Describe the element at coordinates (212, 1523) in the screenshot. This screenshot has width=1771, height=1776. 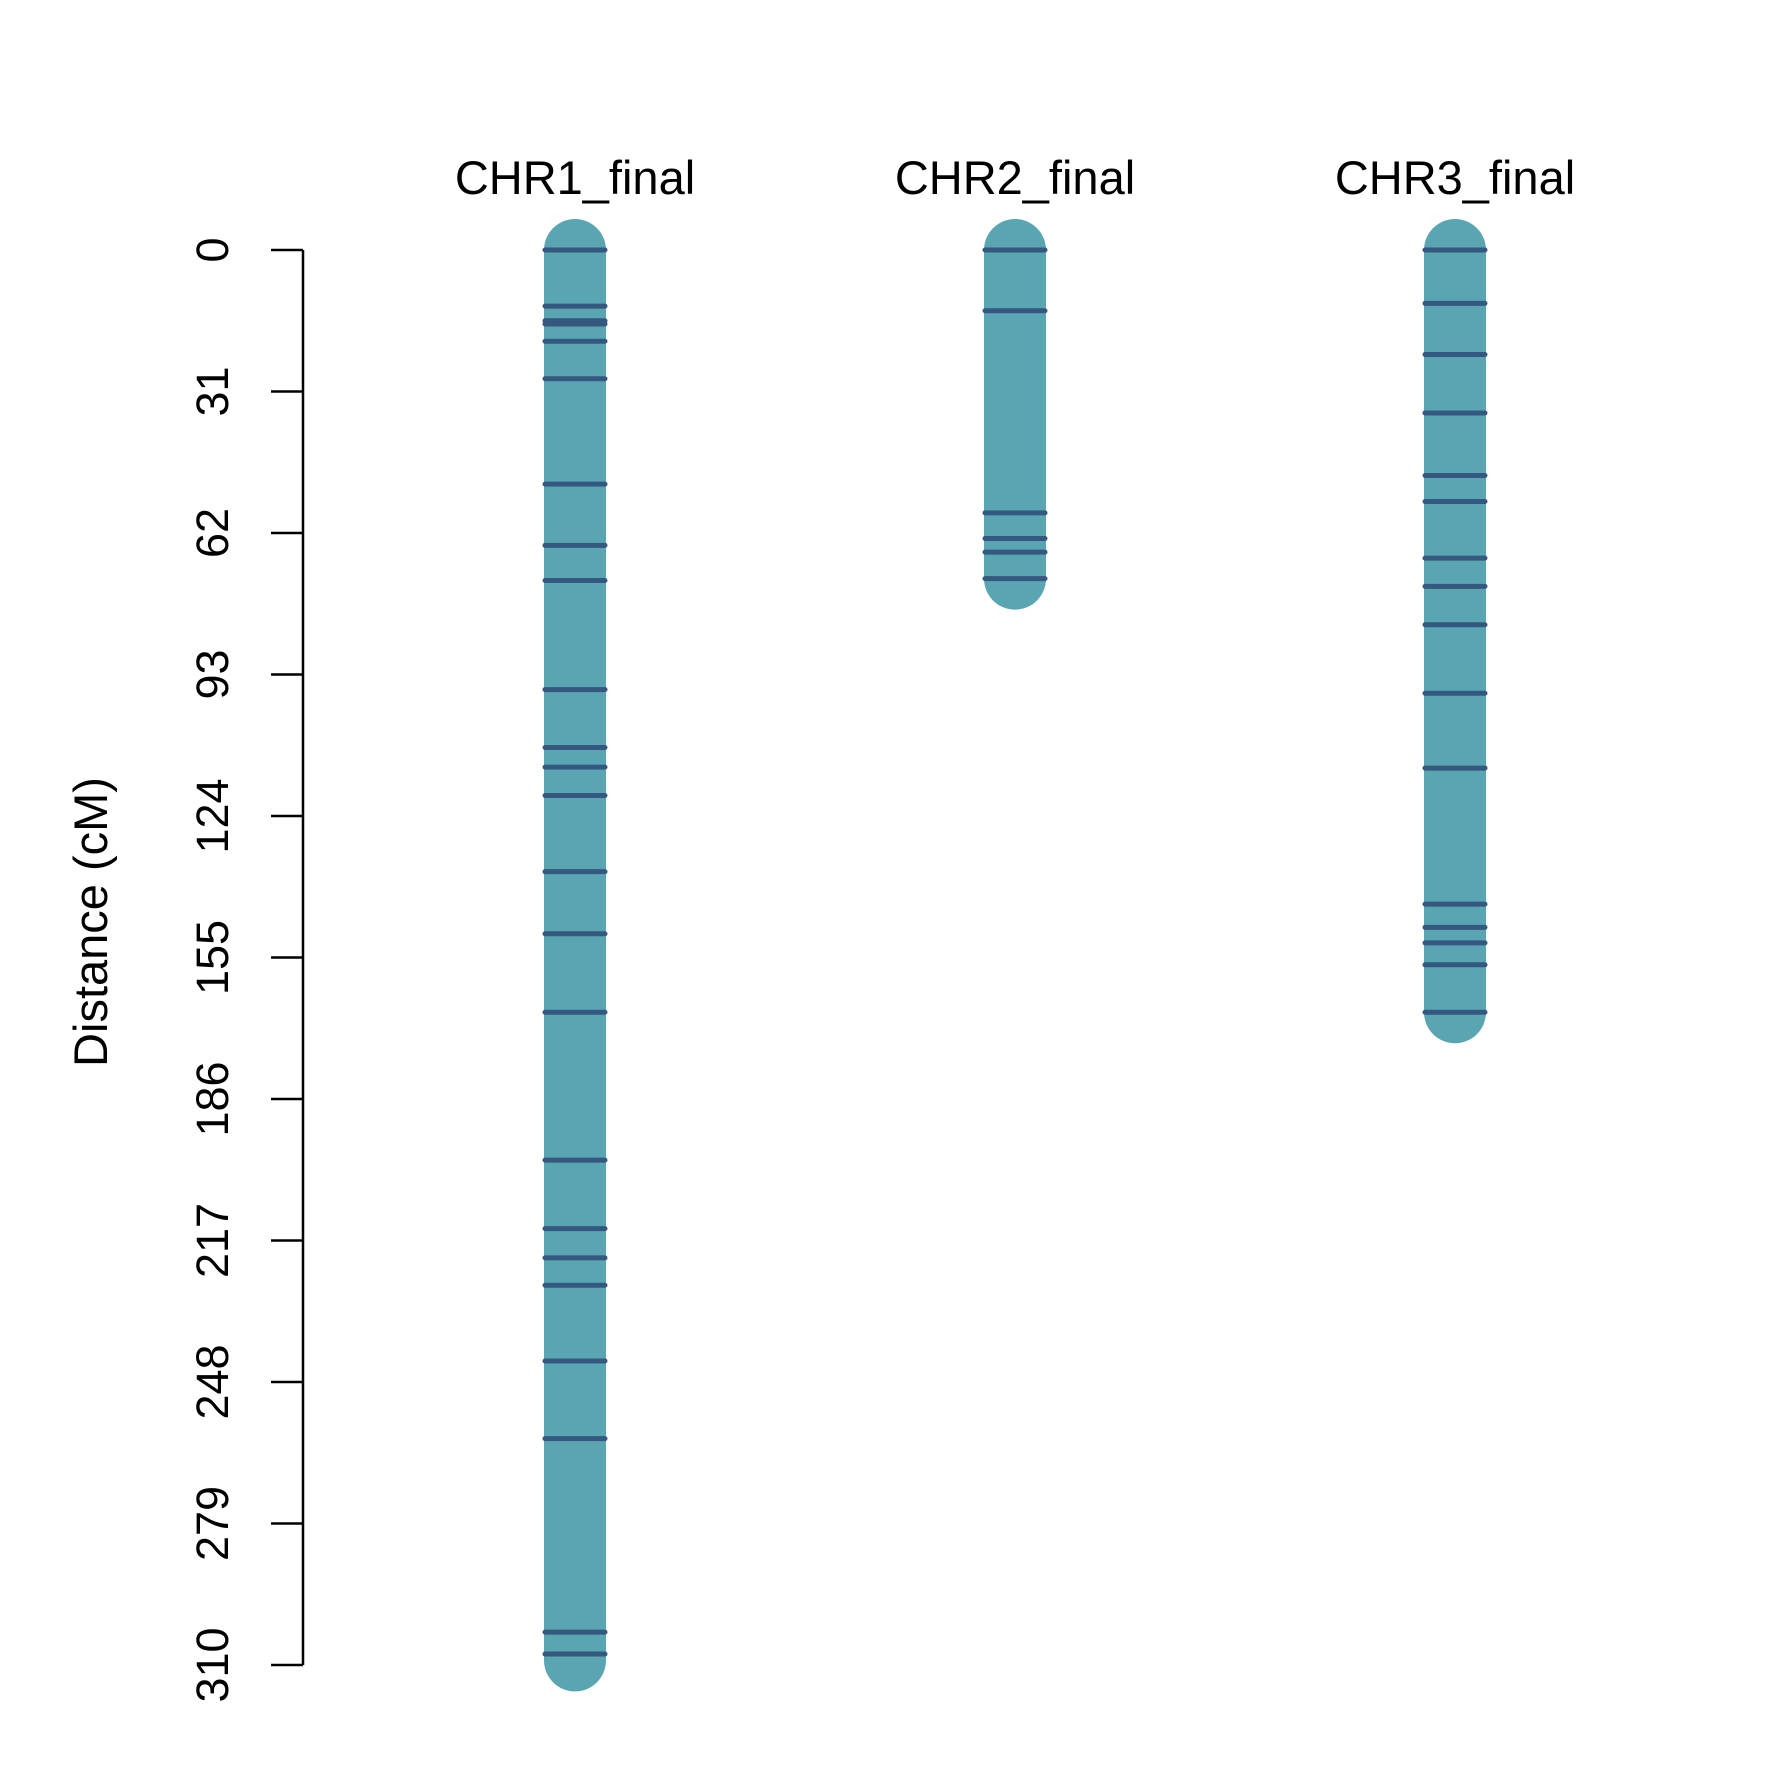
I see `y-tick-label: 279` at that location.